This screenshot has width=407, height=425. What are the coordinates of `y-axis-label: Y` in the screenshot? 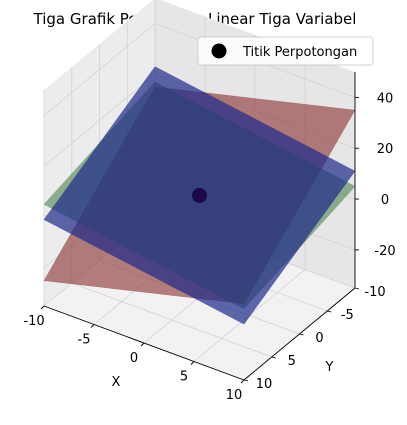 It's located at (329, 367).